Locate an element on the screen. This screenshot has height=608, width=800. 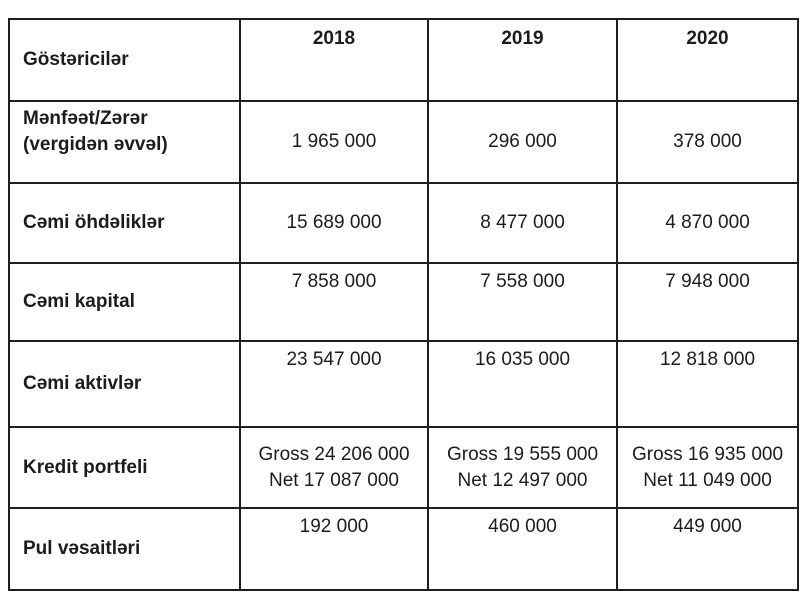
value-total-liabilities-2019: 8 477 000 is located at coordinates (522, 223).